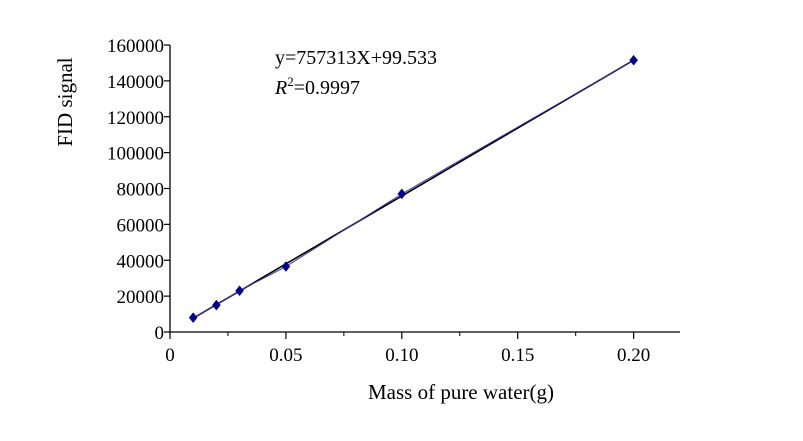 This screenshot has width=803, height=441. Describe the element at coordinates (65, 101) in the screenshot. I see `y-axis-title: FID signal` at that location.